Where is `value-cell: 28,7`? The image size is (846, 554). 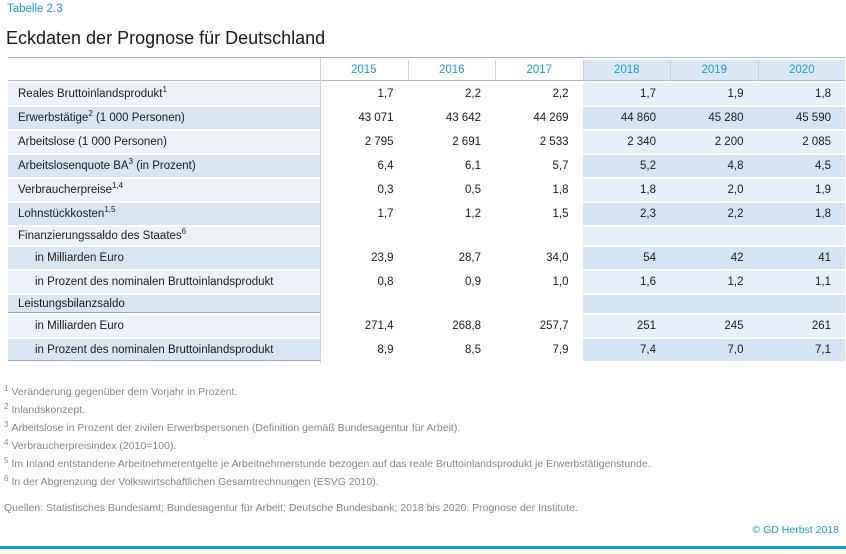 value-cell: 28,7 is located at coordinates (451, 258).